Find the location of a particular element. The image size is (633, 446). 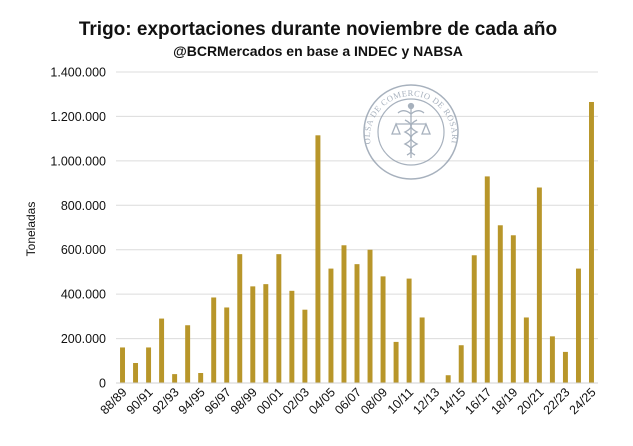

seal-outer-ring is located at coordinates (411, 132).